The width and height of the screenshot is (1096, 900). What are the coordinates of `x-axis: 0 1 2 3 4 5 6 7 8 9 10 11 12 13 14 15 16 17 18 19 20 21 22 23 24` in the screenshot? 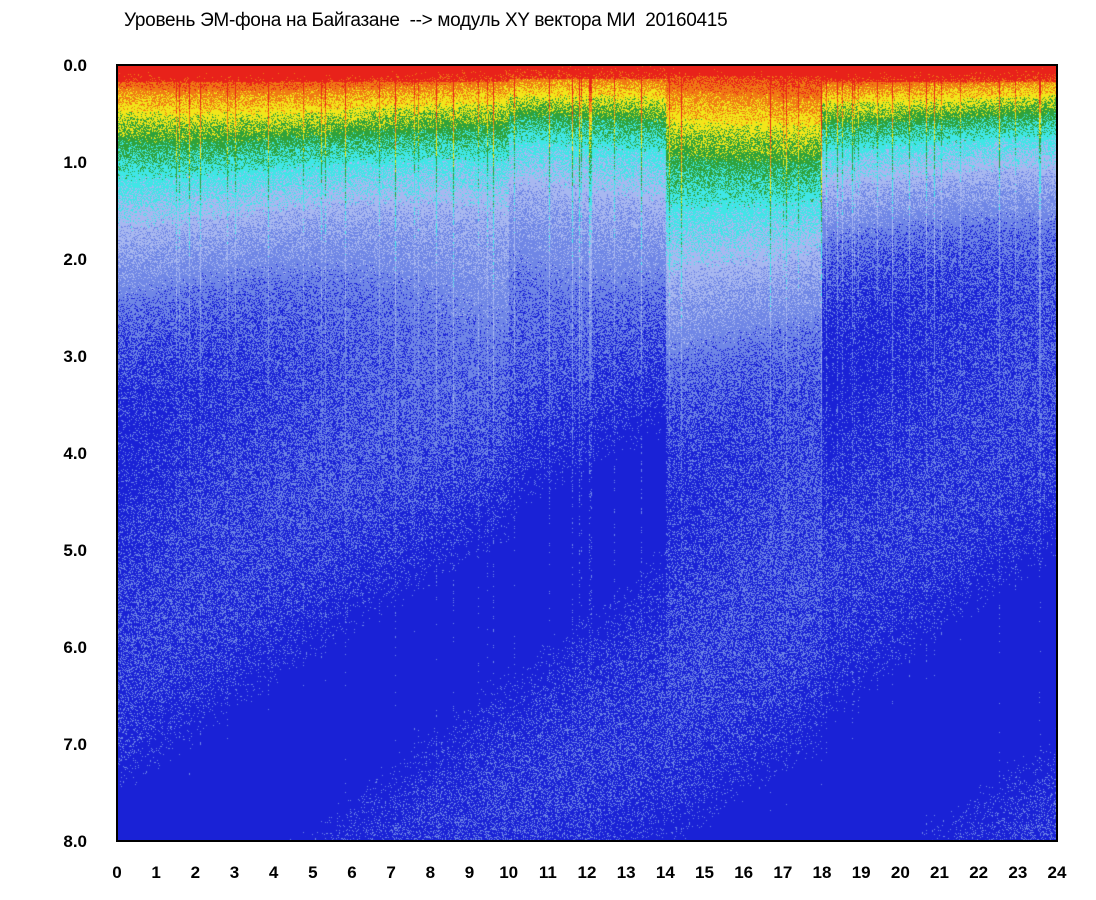 It's located at (589, 872).